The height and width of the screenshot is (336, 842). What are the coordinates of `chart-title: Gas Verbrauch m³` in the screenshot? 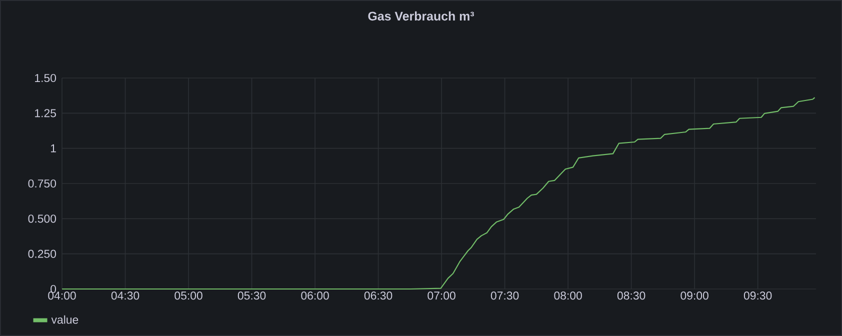 It's located at (421, 16).